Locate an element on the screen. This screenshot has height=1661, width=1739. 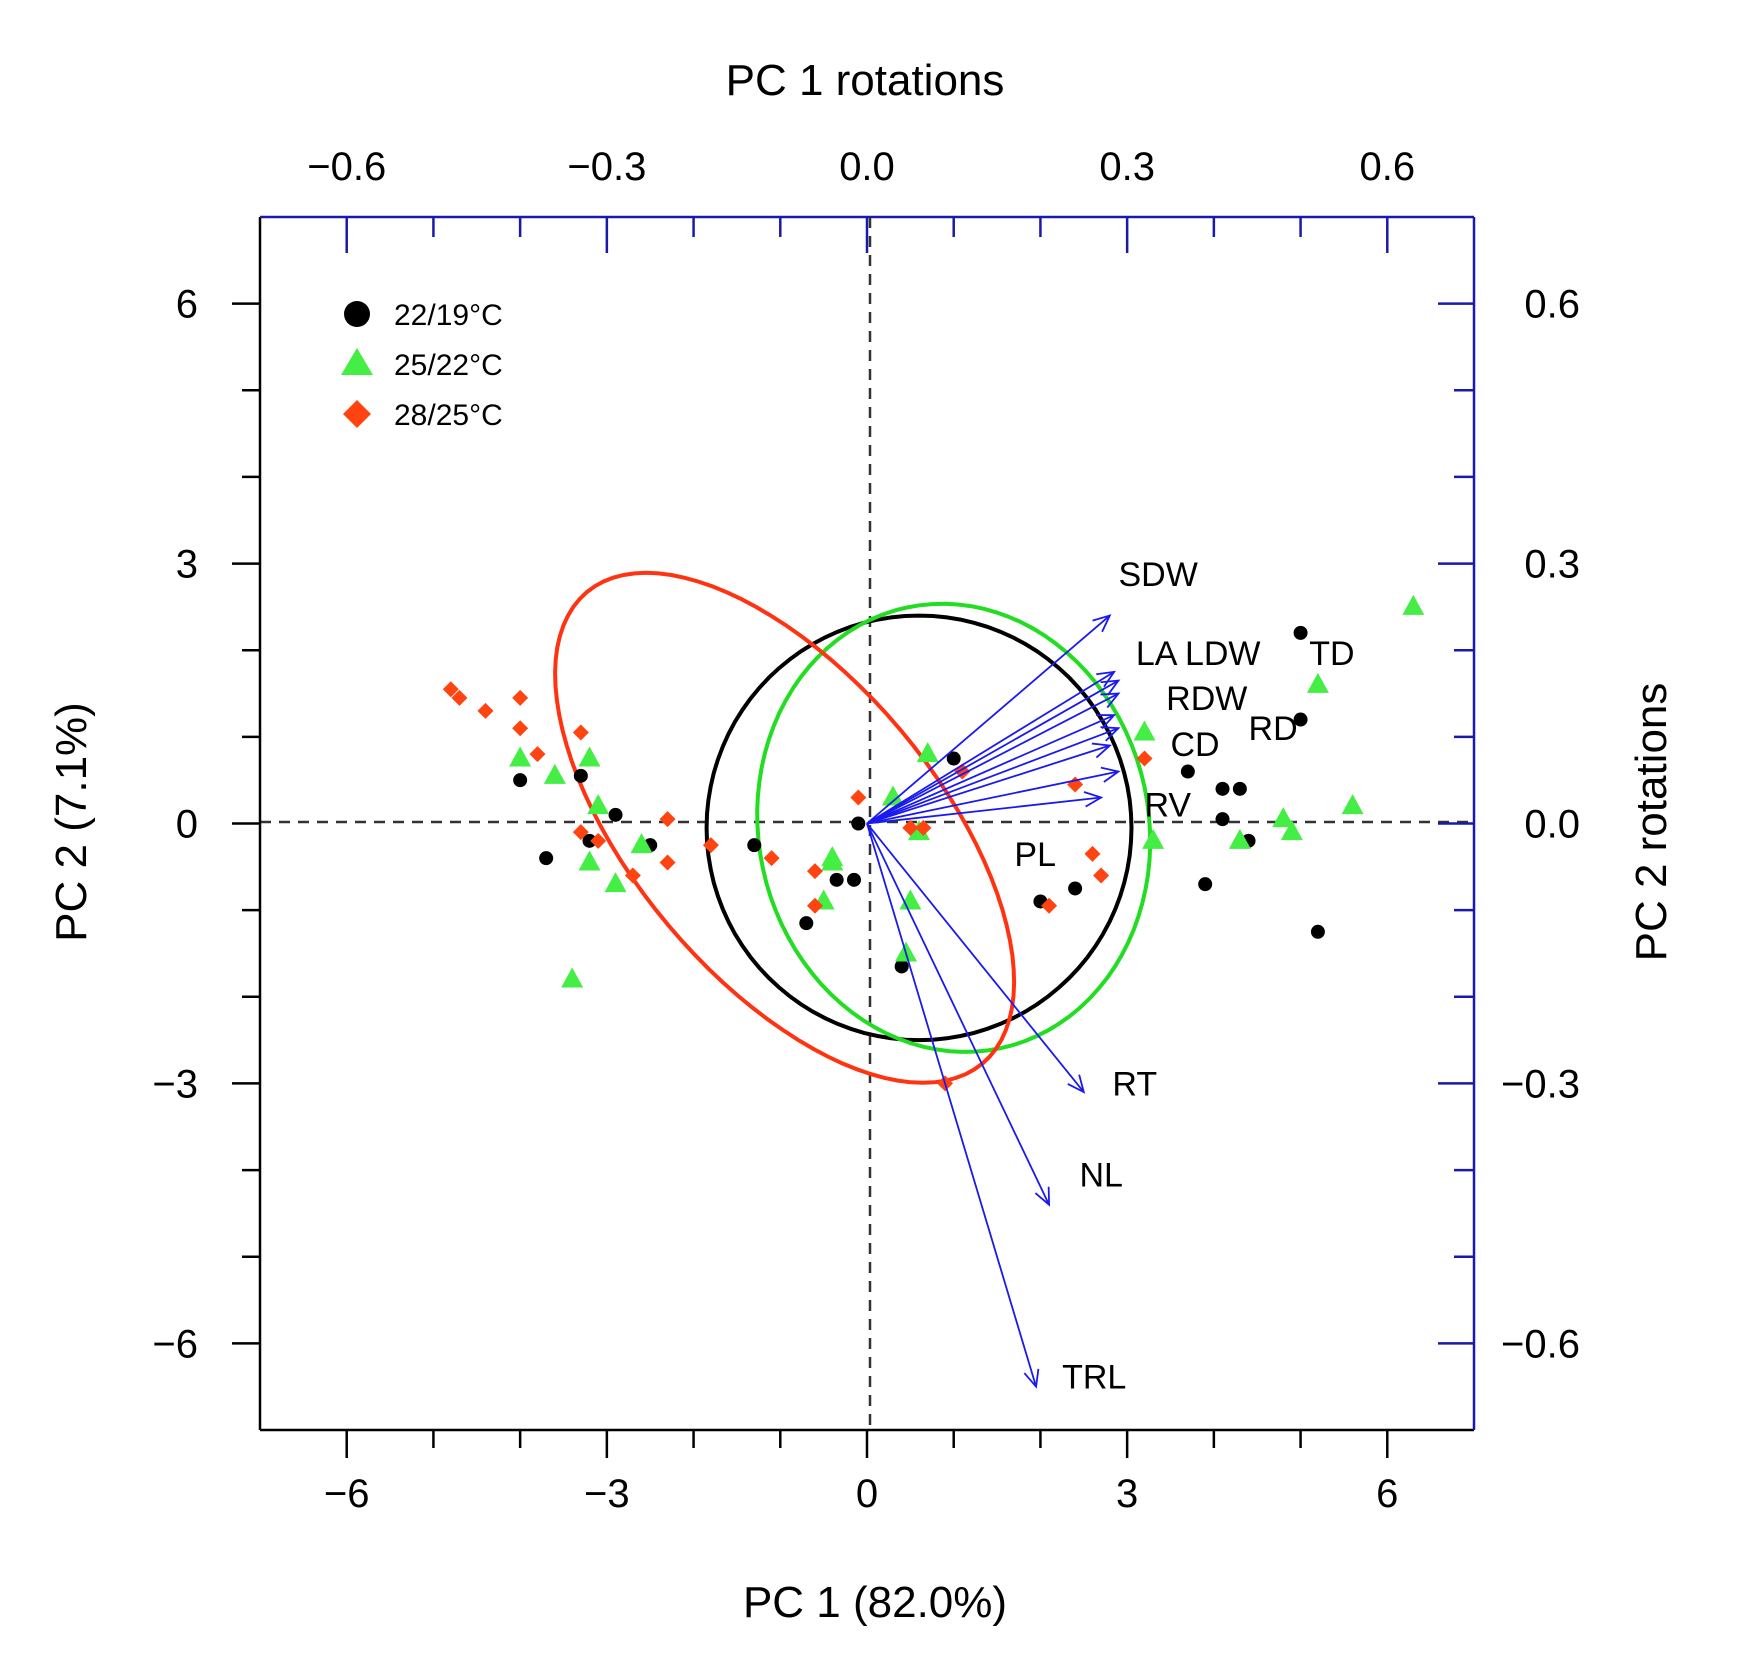
x2-tick-label: 0.6 is located at coordinates (1387, 167).